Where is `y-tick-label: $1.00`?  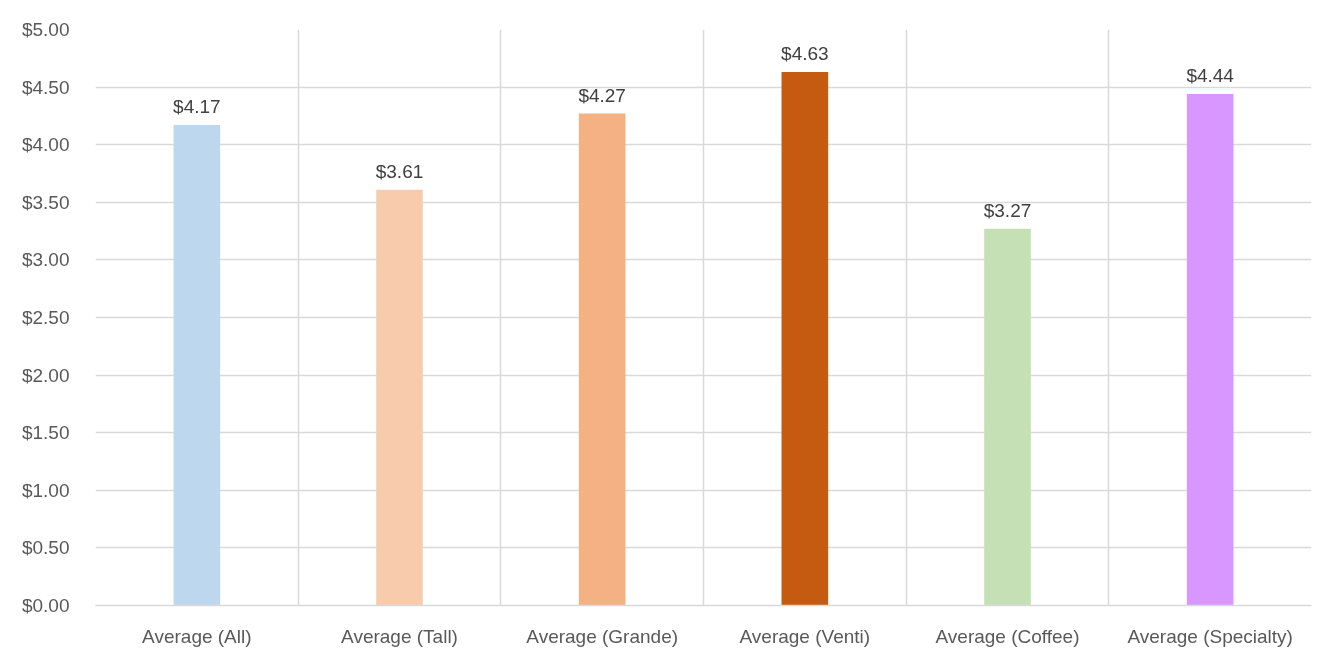
y-tick-label: $1.00 is located at coordinates (45, 490).